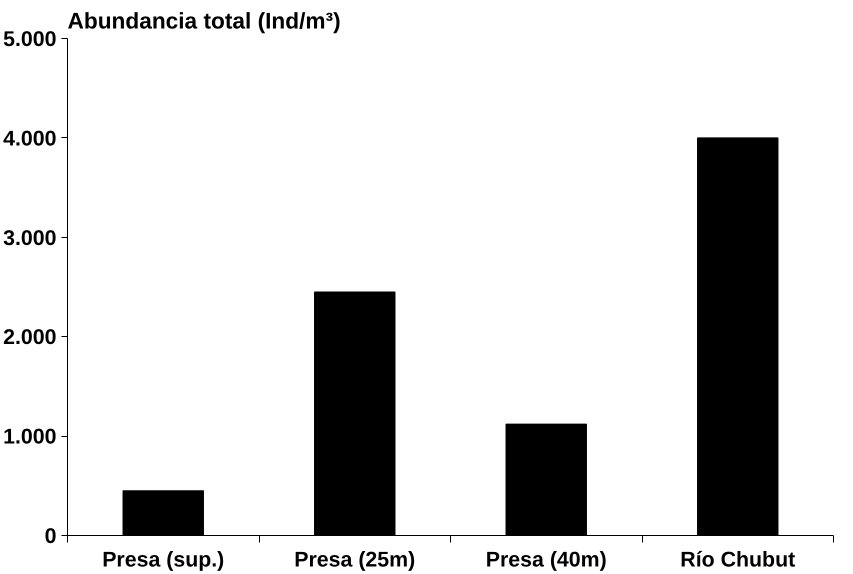  What do you see at coordinates (50, 536) in the screenshot?
I see `y-tick-label: 0` at bounding box center [50, 536].